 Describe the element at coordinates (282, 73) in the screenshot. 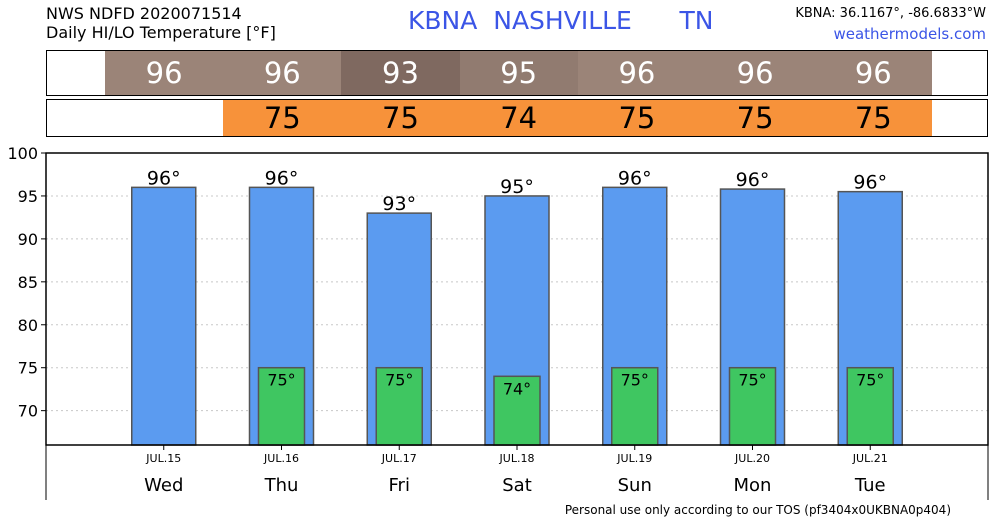

I see `hi-cell-2: 96` at that location.